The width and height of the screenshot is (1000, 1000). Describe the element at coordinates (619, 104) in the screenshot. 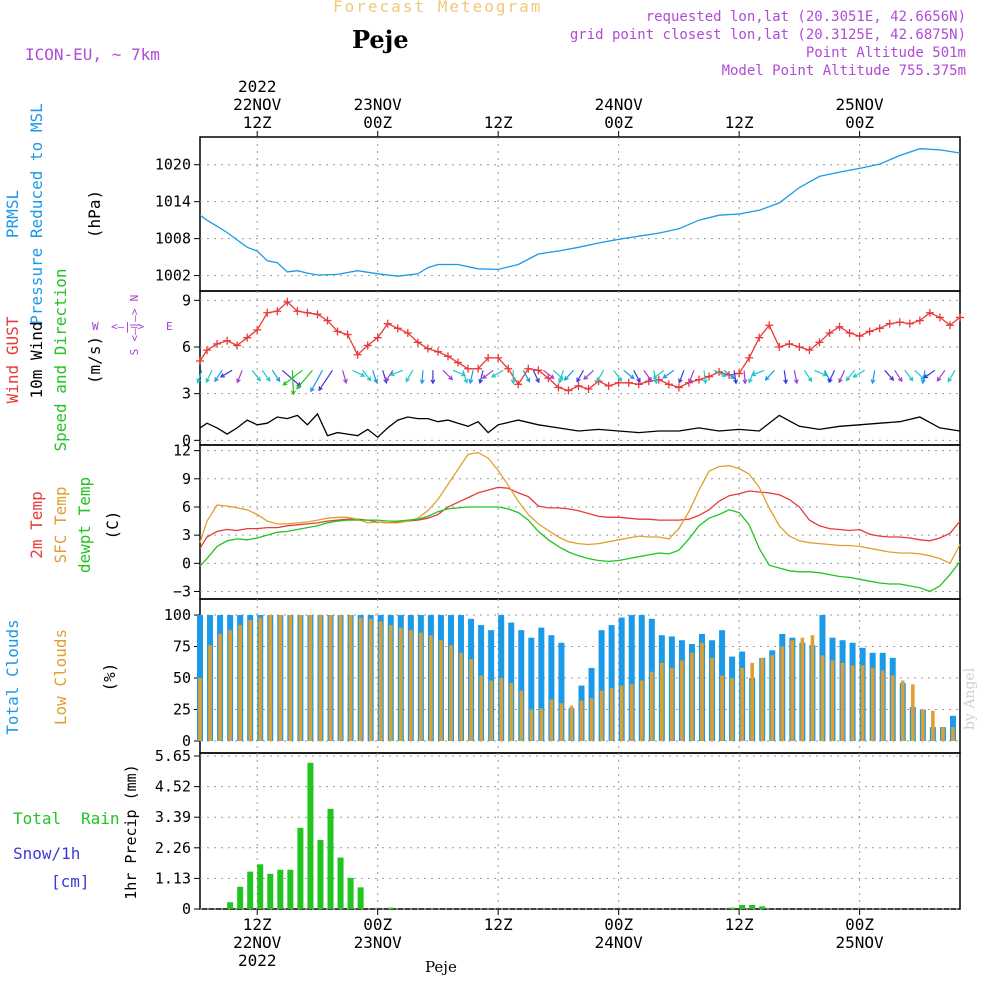

I see `top-time-label: 24NOV` at that location.